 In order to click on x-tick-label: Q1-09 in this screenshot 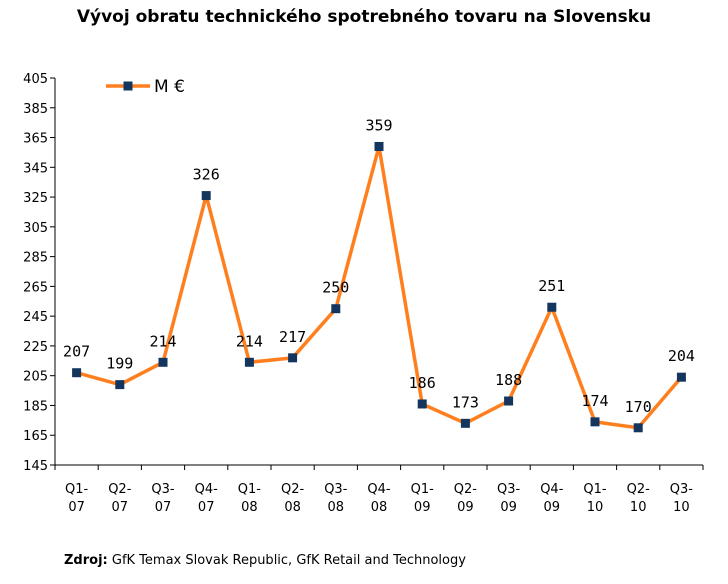, I will do `click(423, 498)`.